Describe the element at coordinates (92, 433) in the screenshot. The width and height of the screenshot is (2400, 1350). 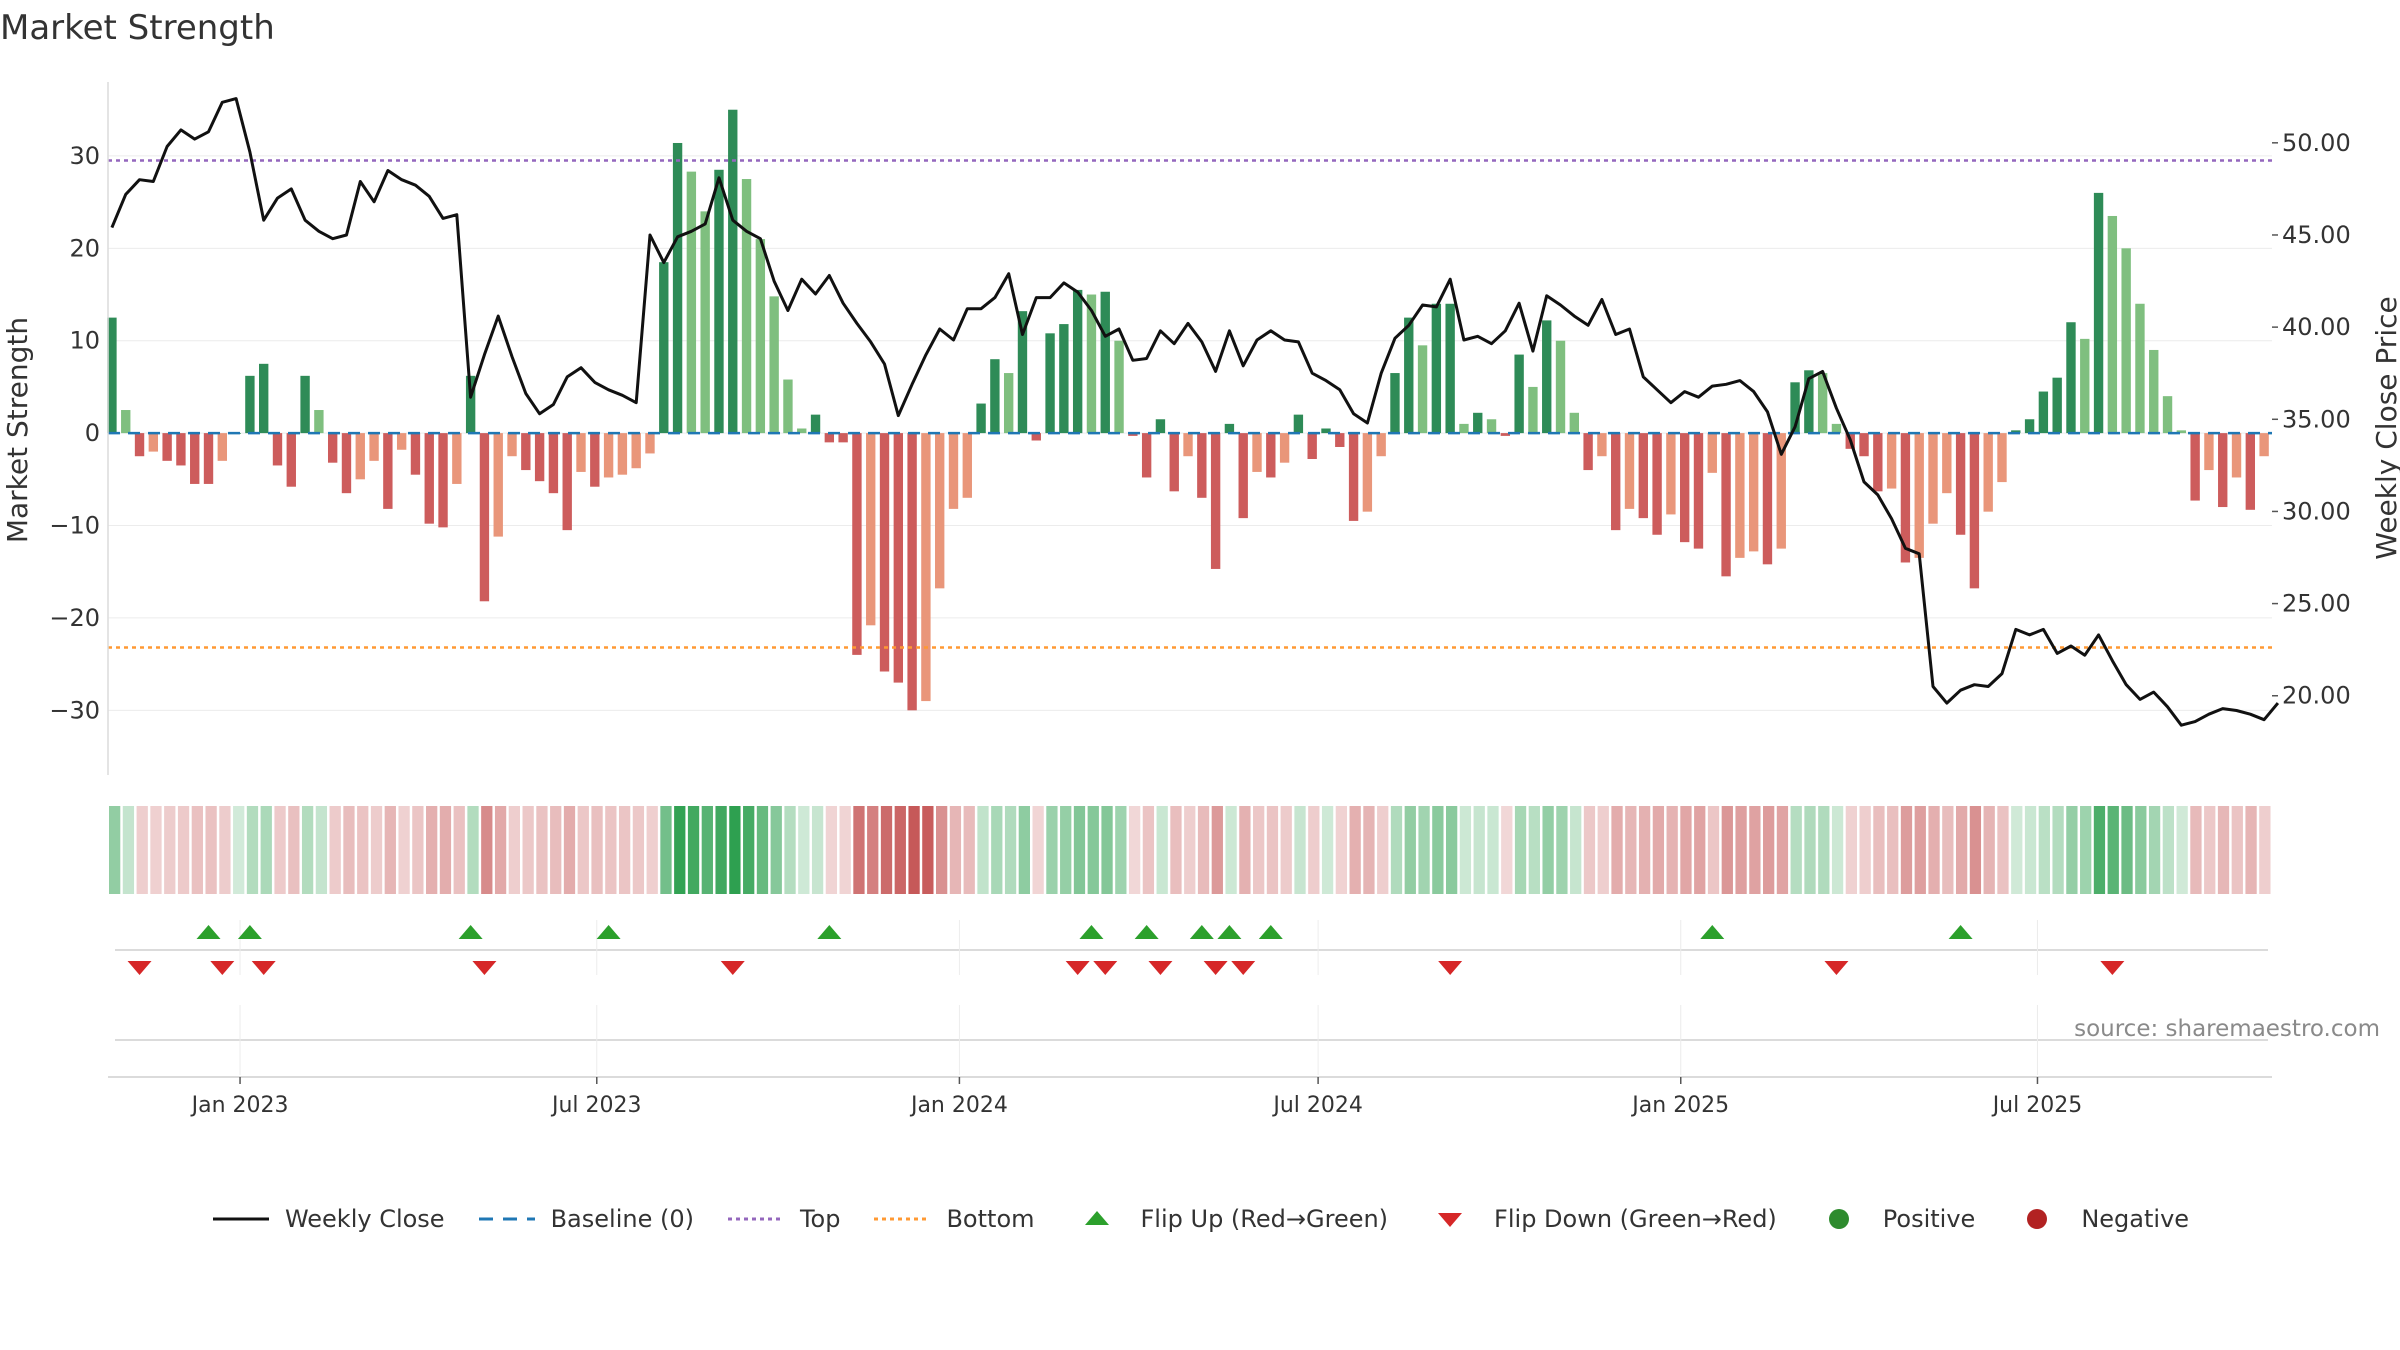
I see `y-tick-label: 0` at that location.